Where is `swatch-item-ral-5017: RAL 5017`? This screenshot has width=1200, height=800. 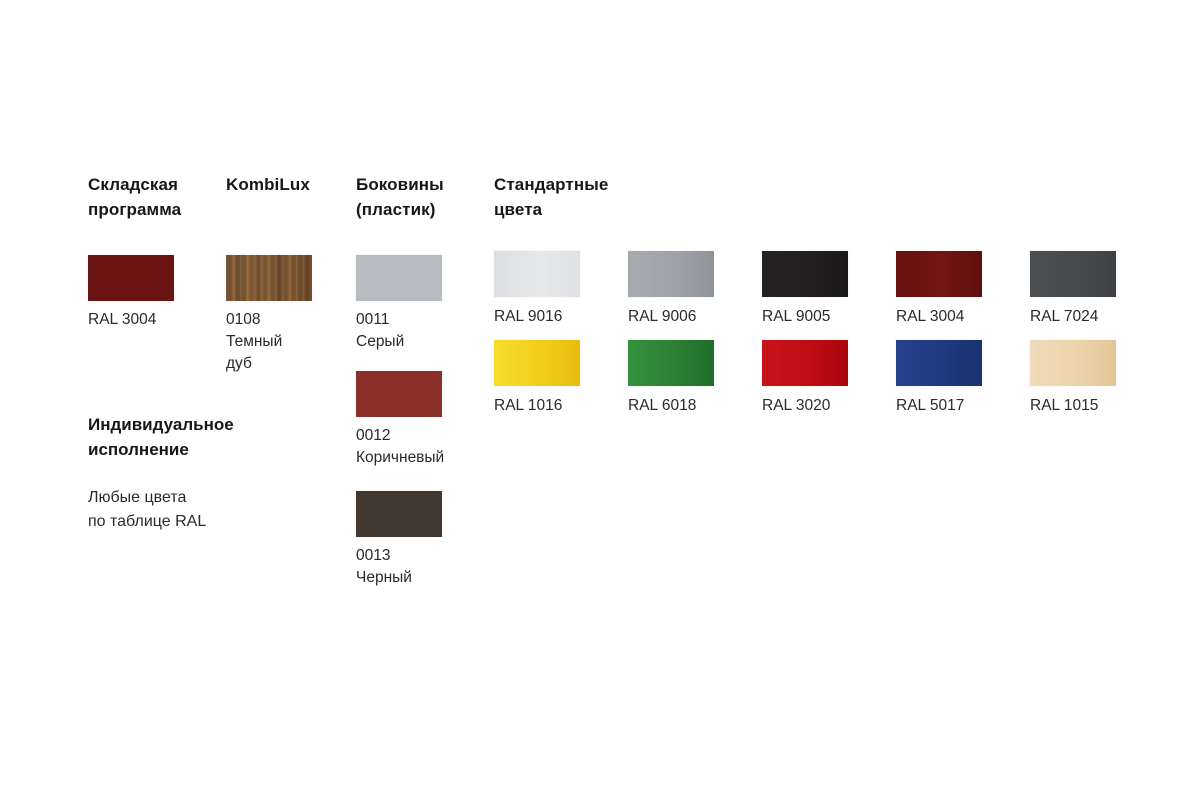 swatch-item-ral-5017: RAL 5017 is located at coordinates (963, 378).